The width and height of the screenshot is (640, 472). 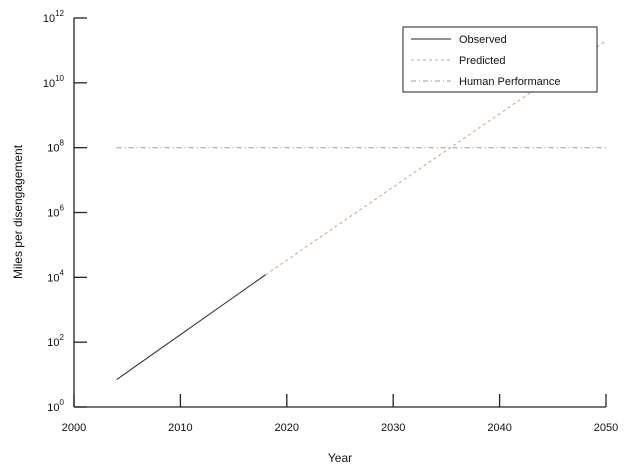 I want to click on y-tick-label: 10², so click(x=55, y=341).